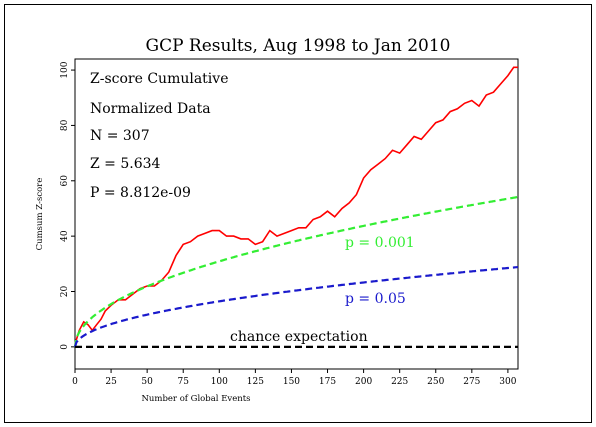  What do you see at coordinates (435, 382) in the screenshot?
I see `x-tick-label: 250` at bounding box center [435, 382].